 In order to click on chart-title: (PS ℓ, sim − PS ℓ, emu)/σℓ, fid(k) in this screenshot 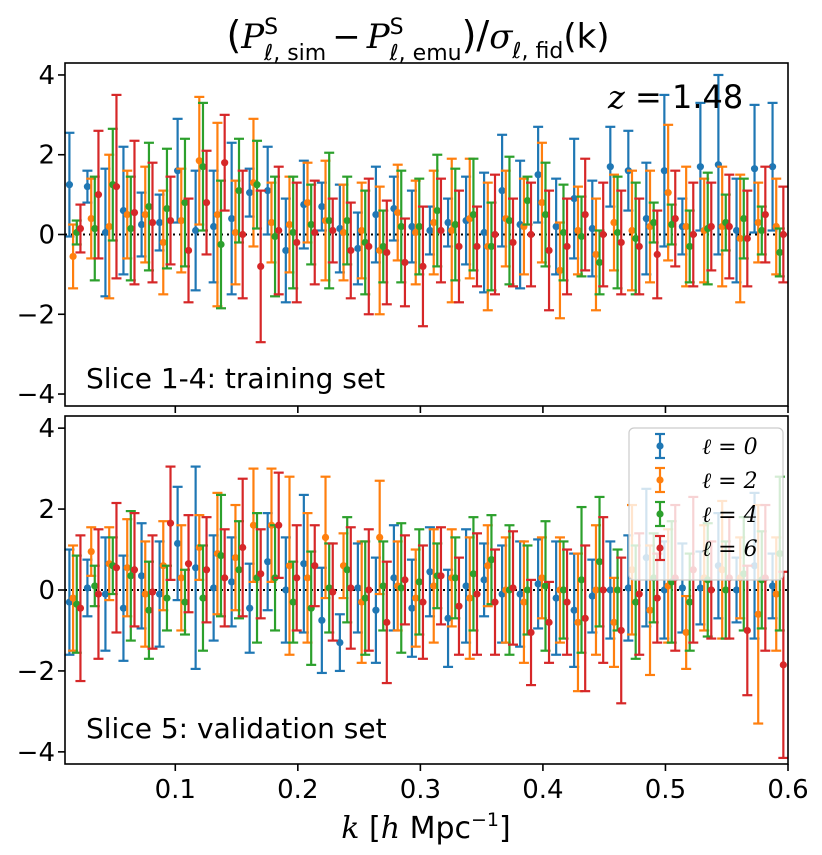, I will do `click(417, 39)`.